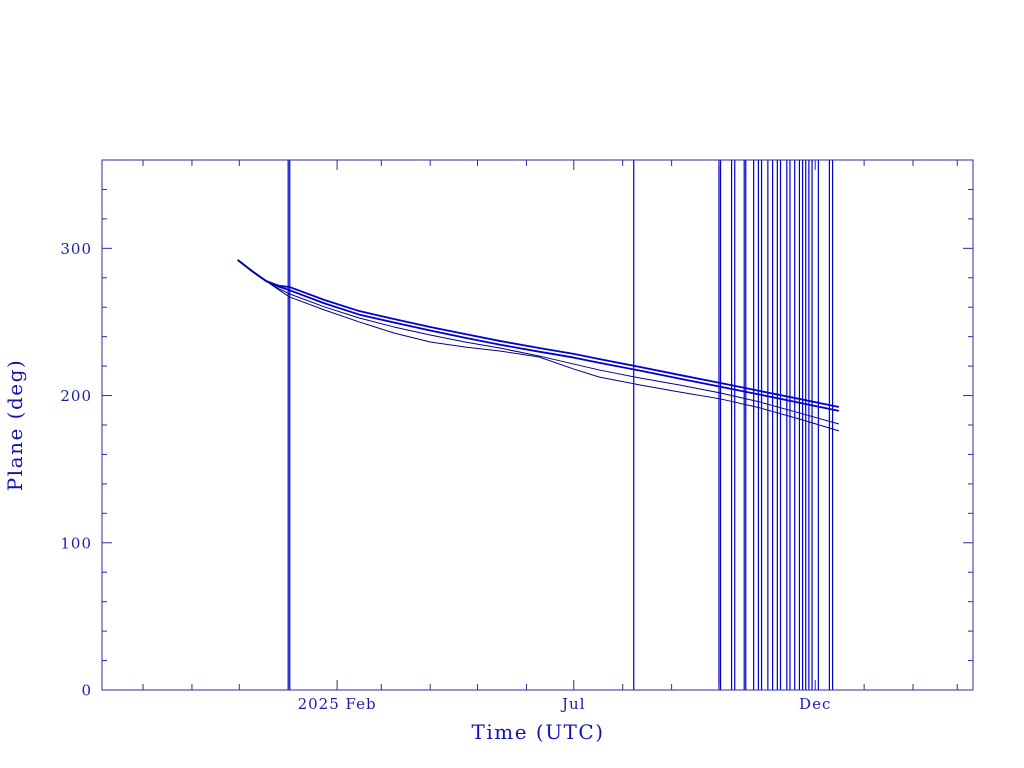 This screenshot has width=1024, height=768. I want to click on y-tick-labels: 0 100 200 300, so click(76, 470).